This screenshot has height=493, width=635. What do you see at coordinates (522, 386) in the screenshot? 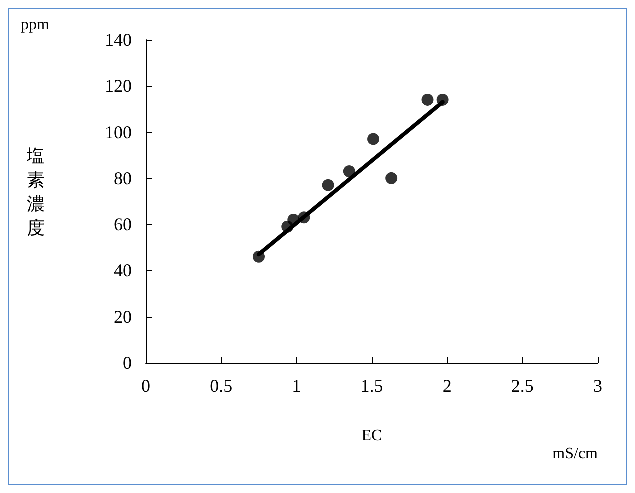
I see `x-tick-label: 2.5` at bounding box center [522, 386].